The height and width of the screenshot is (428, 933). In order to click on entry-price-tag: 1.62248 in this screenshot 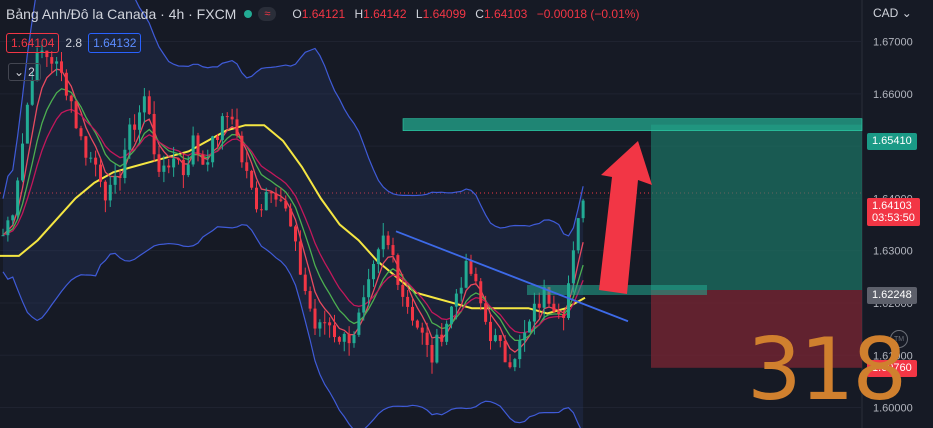, I will do `click(892, 295)`.